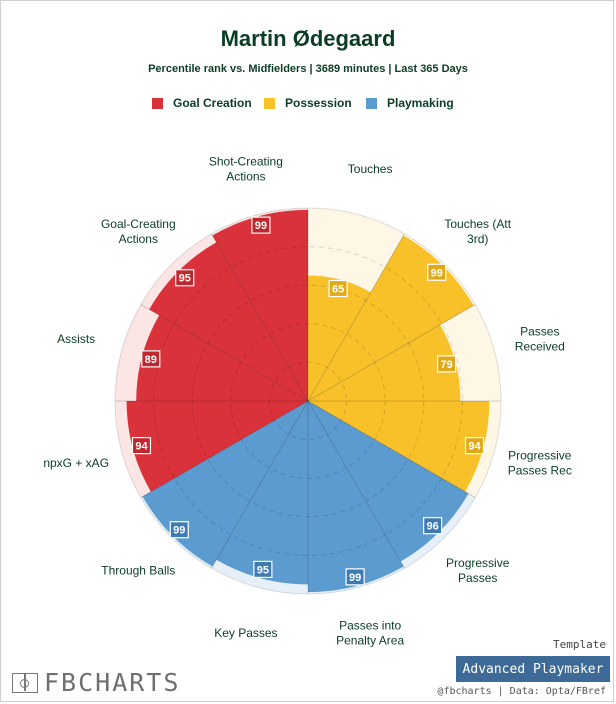 The width and height of the screenshot is (616, 704). What do you see at coordinates (76, 339) in the screenshot?
I see `category-label-assists: Assists` at bounding box center [76, 339].